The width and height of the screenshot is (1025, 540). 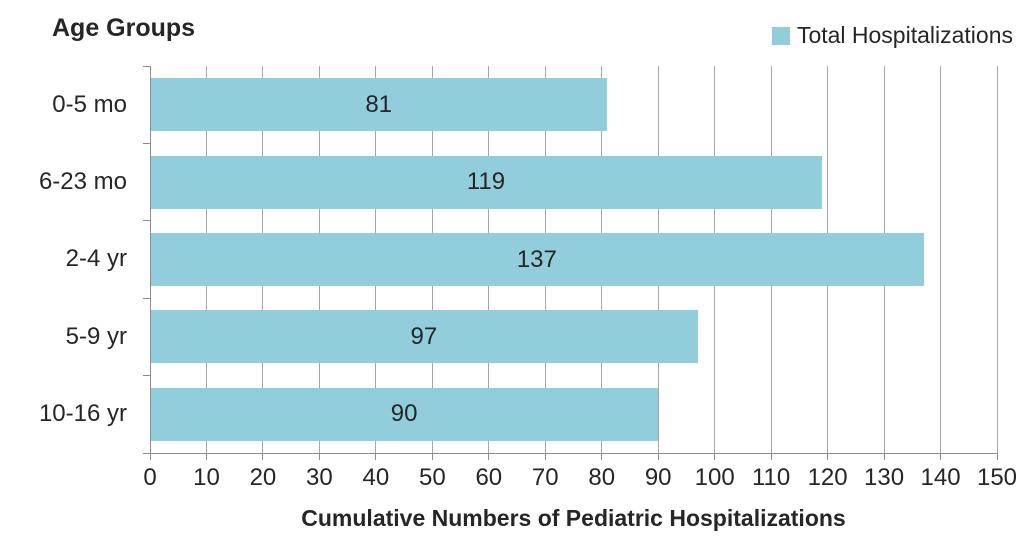 What do you see at coordinates (771, 477) in the screenshot?
I see `x-axis-tick-label: 110` at bounding box center [771, 477].